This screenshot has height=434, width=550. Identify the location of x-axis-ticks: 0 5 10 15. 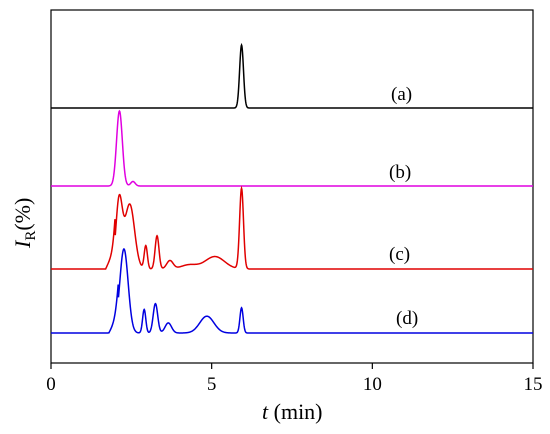
(294, 379).